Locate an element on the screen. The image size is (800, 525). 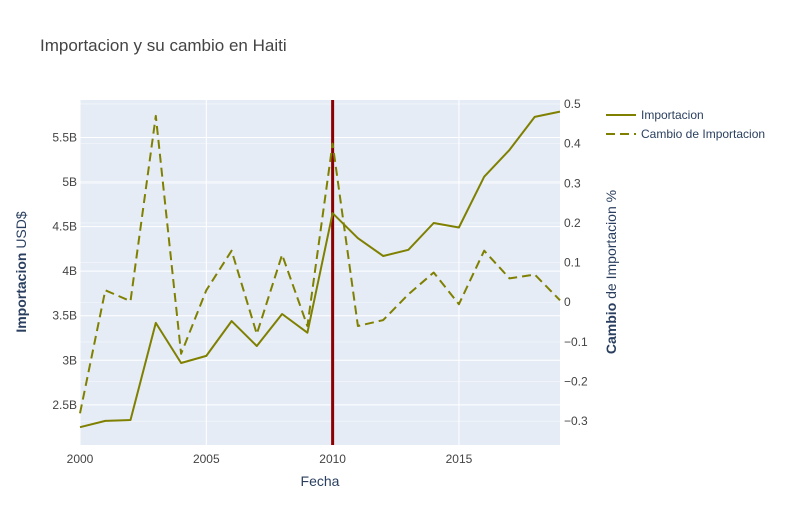
y2-axis-ticks: −0.3 −0.2 −0.1 0 0.1 0.2 0.3 0.4 0.5 is located at coordinates (576, 262).